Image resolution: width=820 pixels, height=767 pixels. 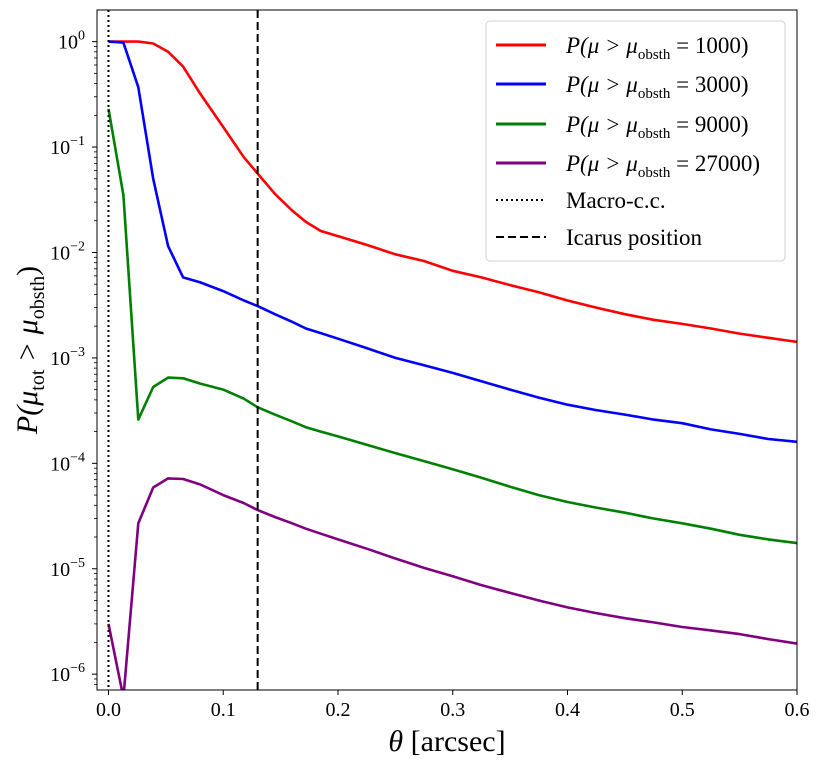 I want to click on x-tick-label: 0.6, so click(x=797, y=710).